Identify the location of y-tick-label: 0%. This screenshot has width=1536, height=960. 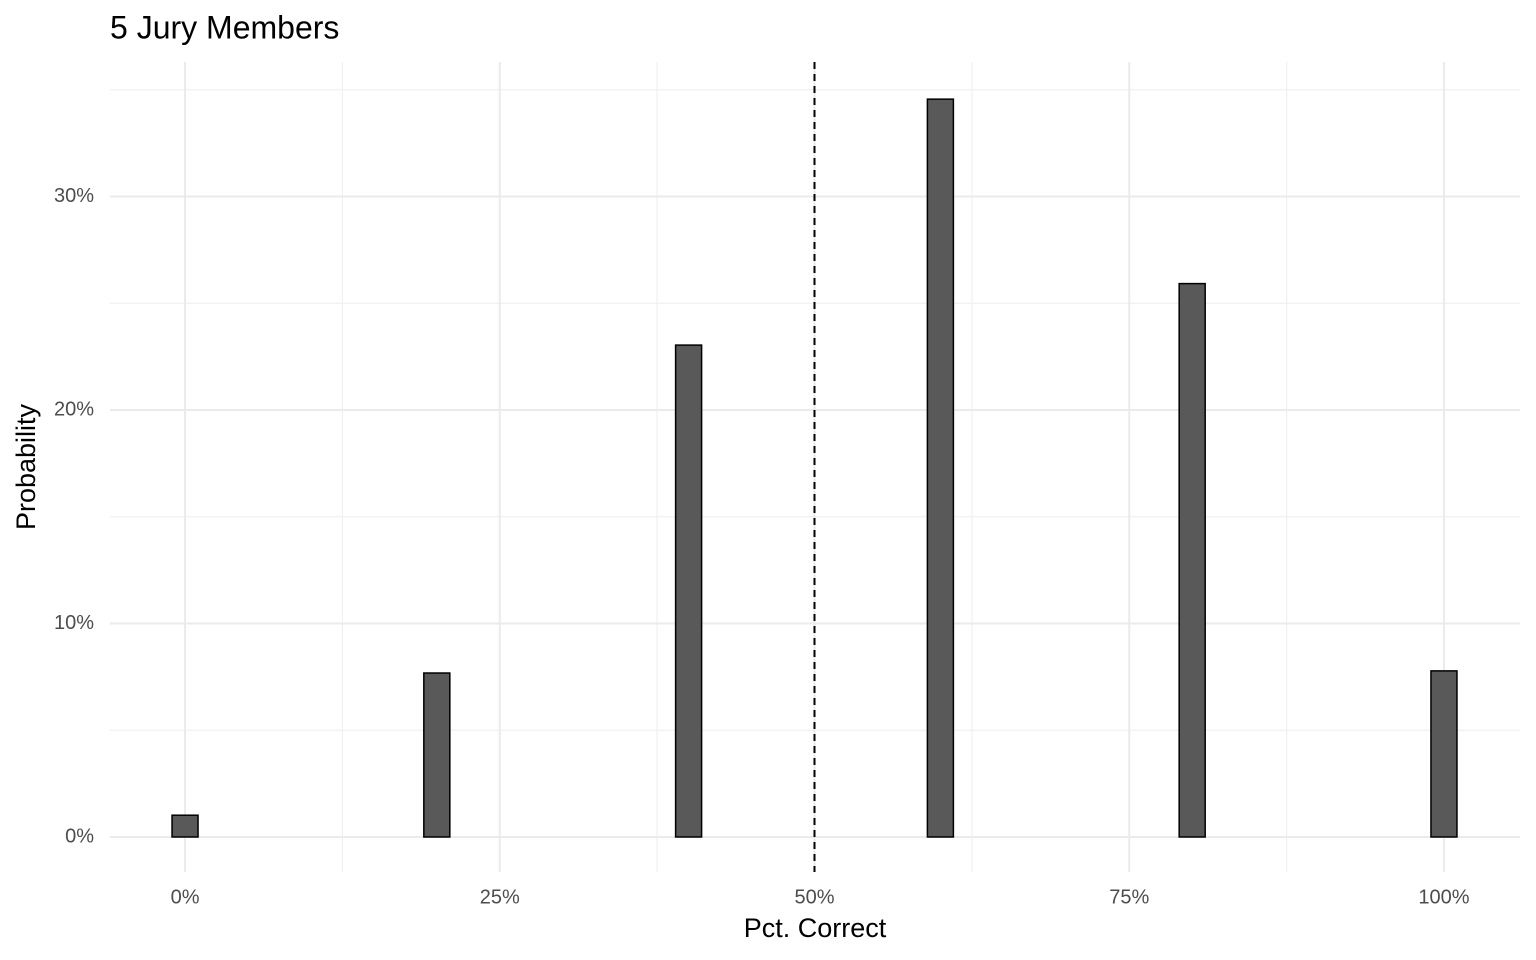
(79, 836).